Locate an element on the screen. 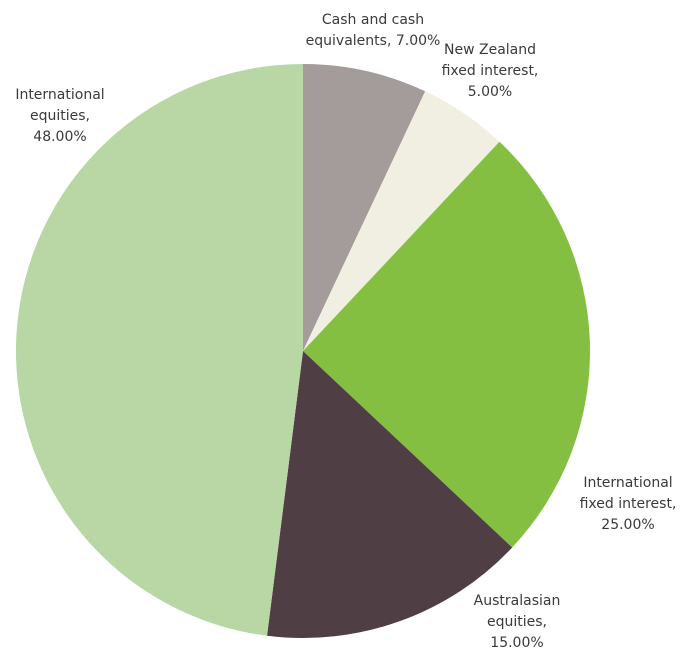 This screenshot has height=656, width=697. slice-label-line: equivalents, 7.00% is located at coordinates (373, 41).